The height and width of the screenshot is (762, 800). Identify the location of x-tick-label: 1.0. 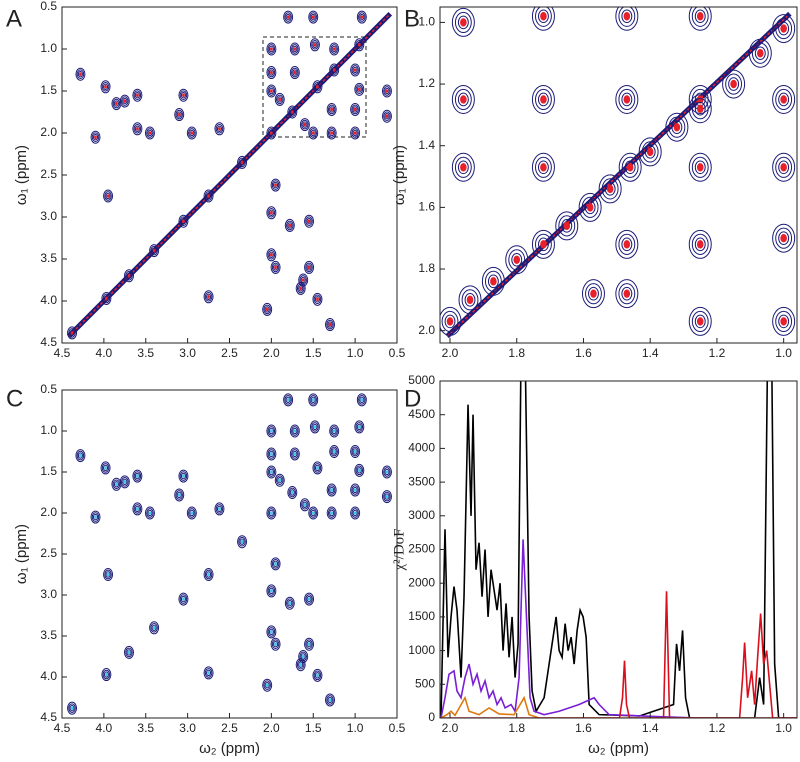
(783, 353).